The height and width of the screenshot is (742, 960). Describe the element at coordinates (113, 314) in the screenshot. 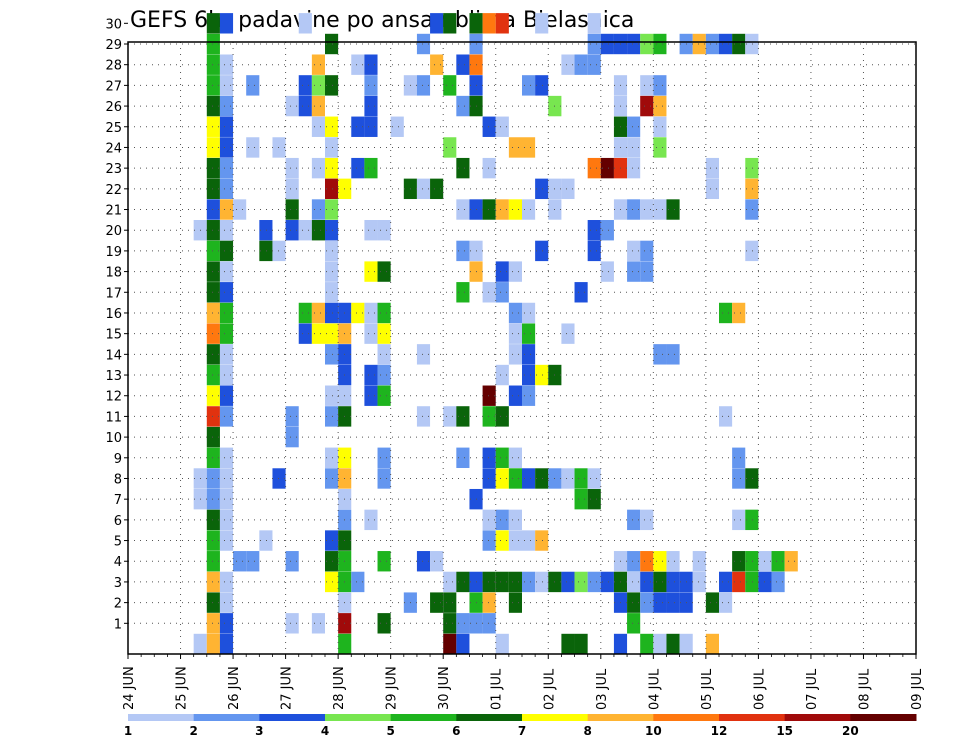

I see `y-tick-label: 16` at that location.